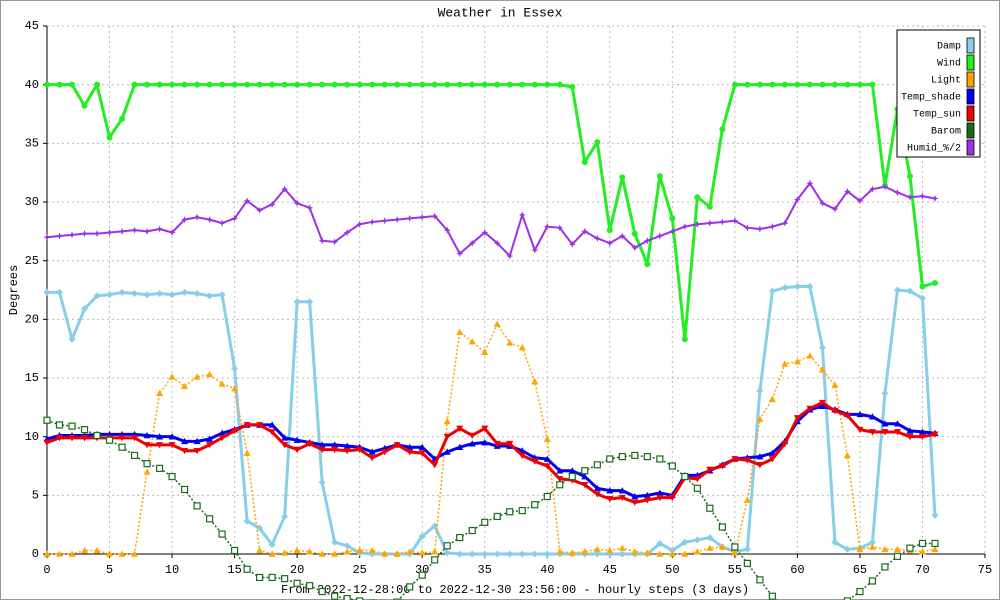 This screenshot has height=600, width=1000. I want to click on x-tick-label: 45, so click(610, 570).